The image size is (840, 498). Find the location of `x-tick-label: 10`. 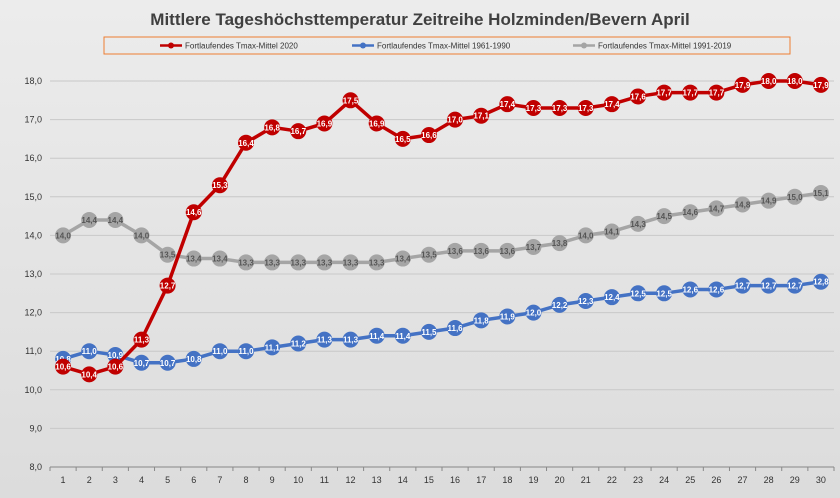

x-tick-label: 10 is located at coordinates (298, 480).